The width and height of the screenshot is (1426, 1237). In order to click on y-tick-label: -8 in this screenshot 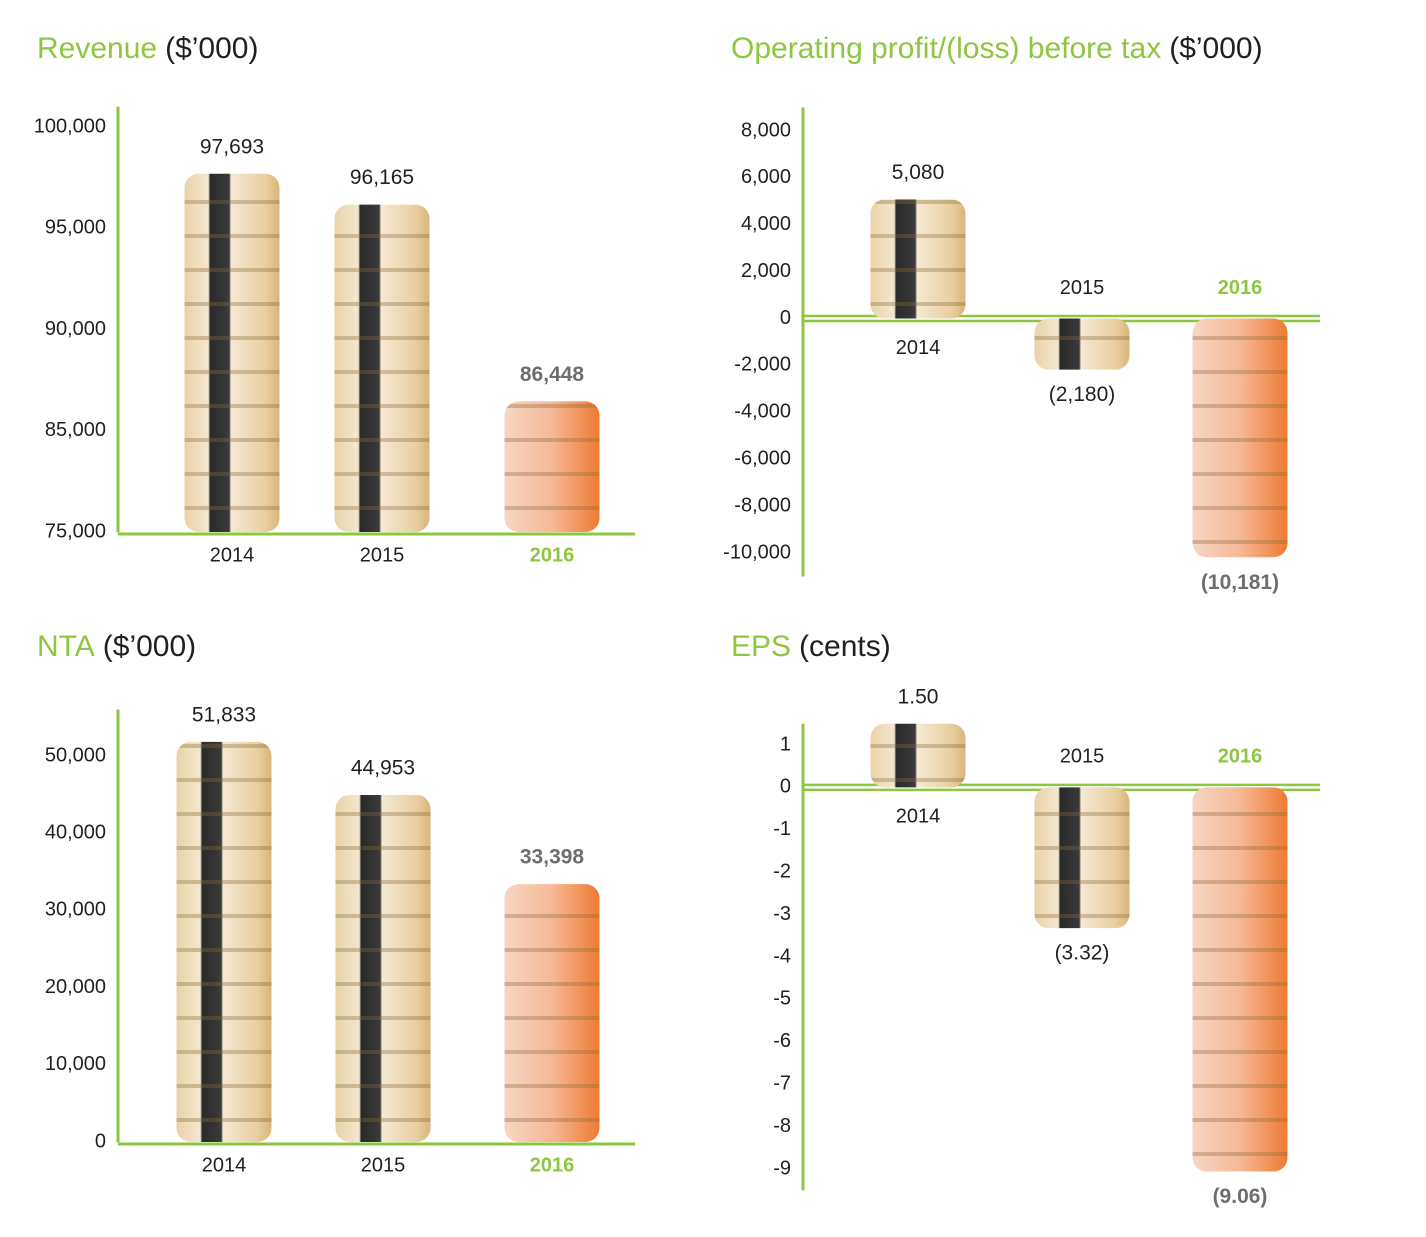, I will do `click(782, 1126)`.